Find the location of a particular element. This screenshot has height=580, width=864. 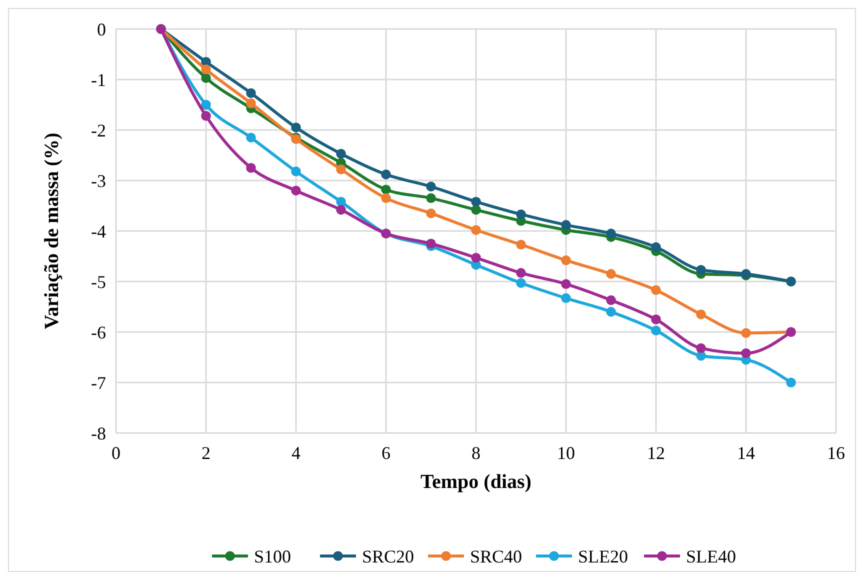

y-tick-label: -2 is located at coordinates (98, 130).